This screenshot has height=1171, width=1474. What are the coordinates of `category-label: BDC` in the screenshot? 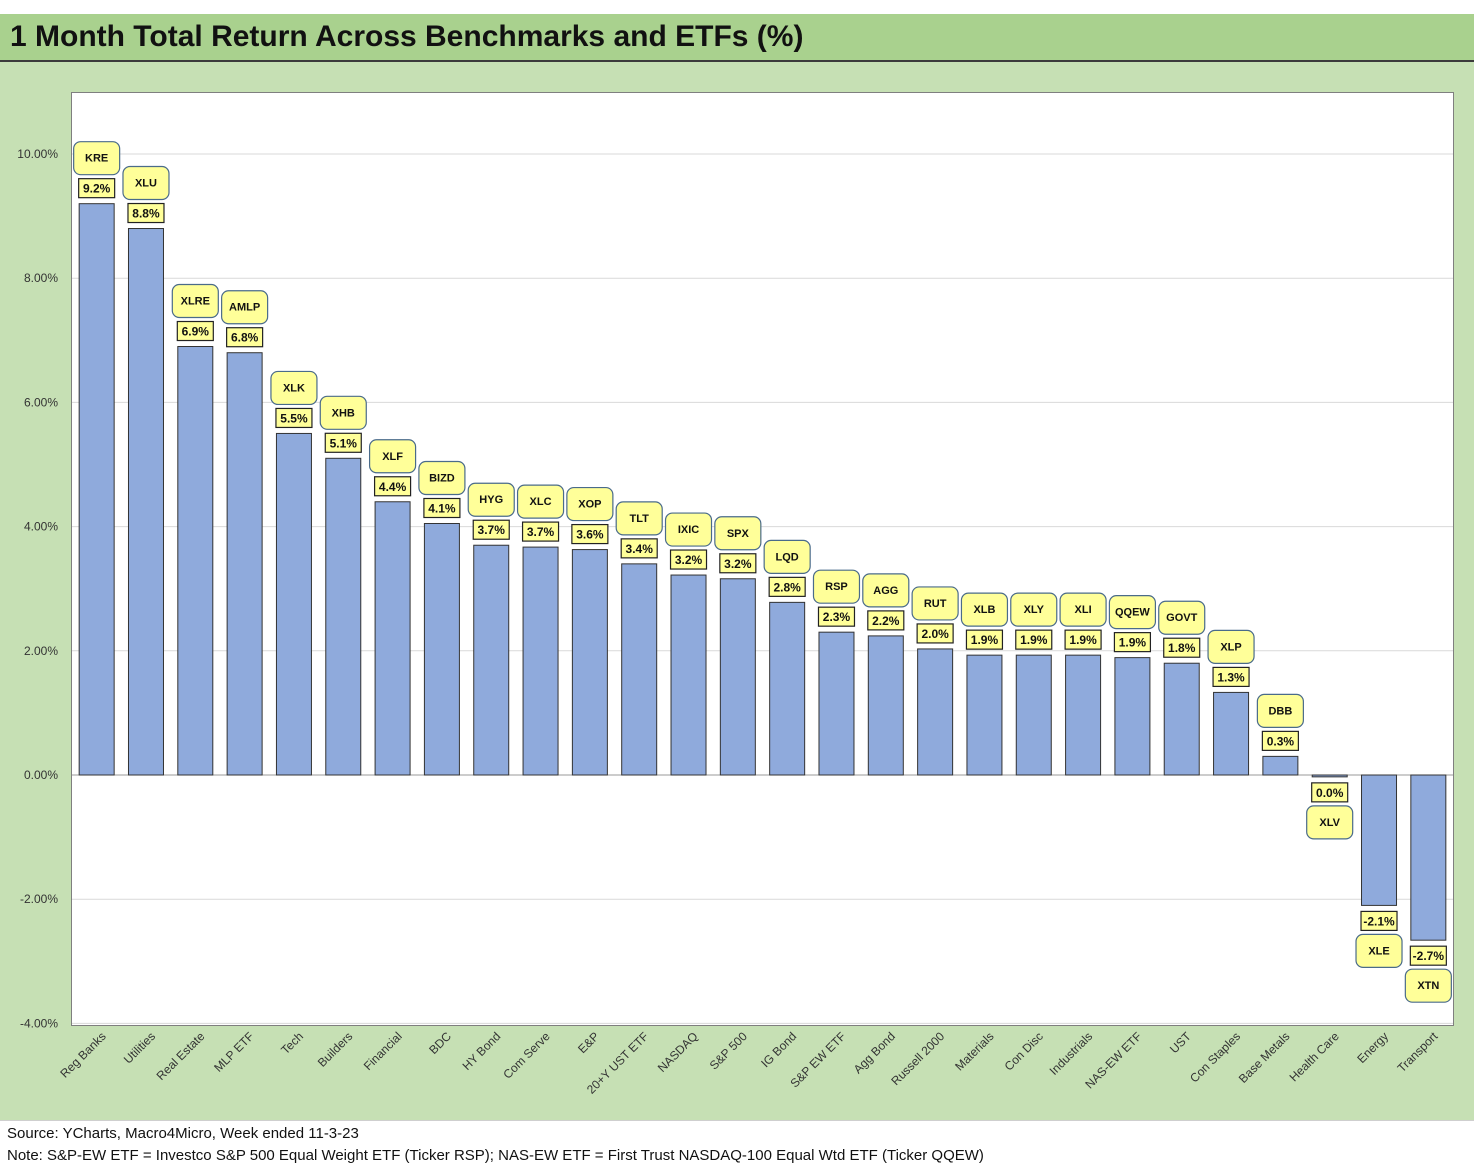 It's located at (440, 1043).